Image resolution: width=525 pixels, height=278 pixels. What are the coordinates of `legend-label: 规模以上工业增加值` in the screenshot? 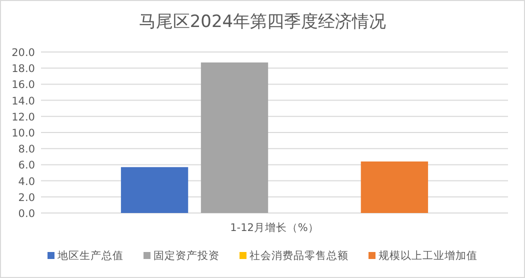 It's located at (428, 255).